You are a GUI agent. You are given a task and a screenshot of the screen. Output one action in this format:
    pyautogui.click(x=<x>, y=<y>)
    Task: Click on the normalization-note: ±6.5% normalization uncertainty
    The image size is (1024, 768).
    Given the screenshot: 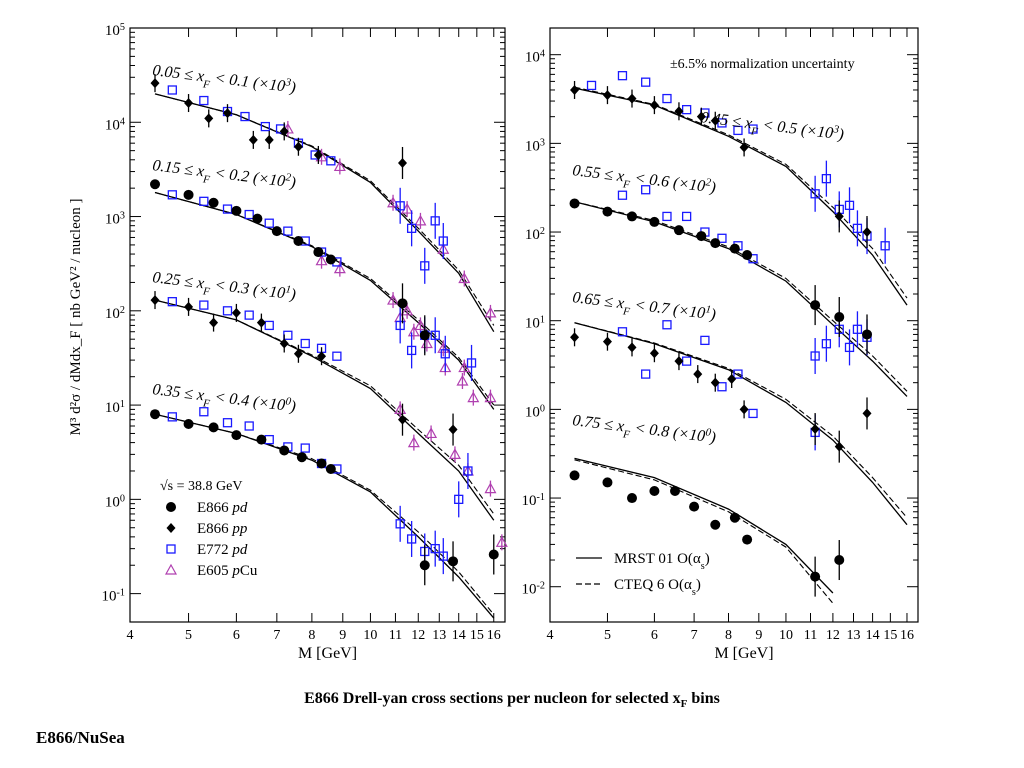 What is the action you would take?
    pyautogui.click(x=762, y=64)
    